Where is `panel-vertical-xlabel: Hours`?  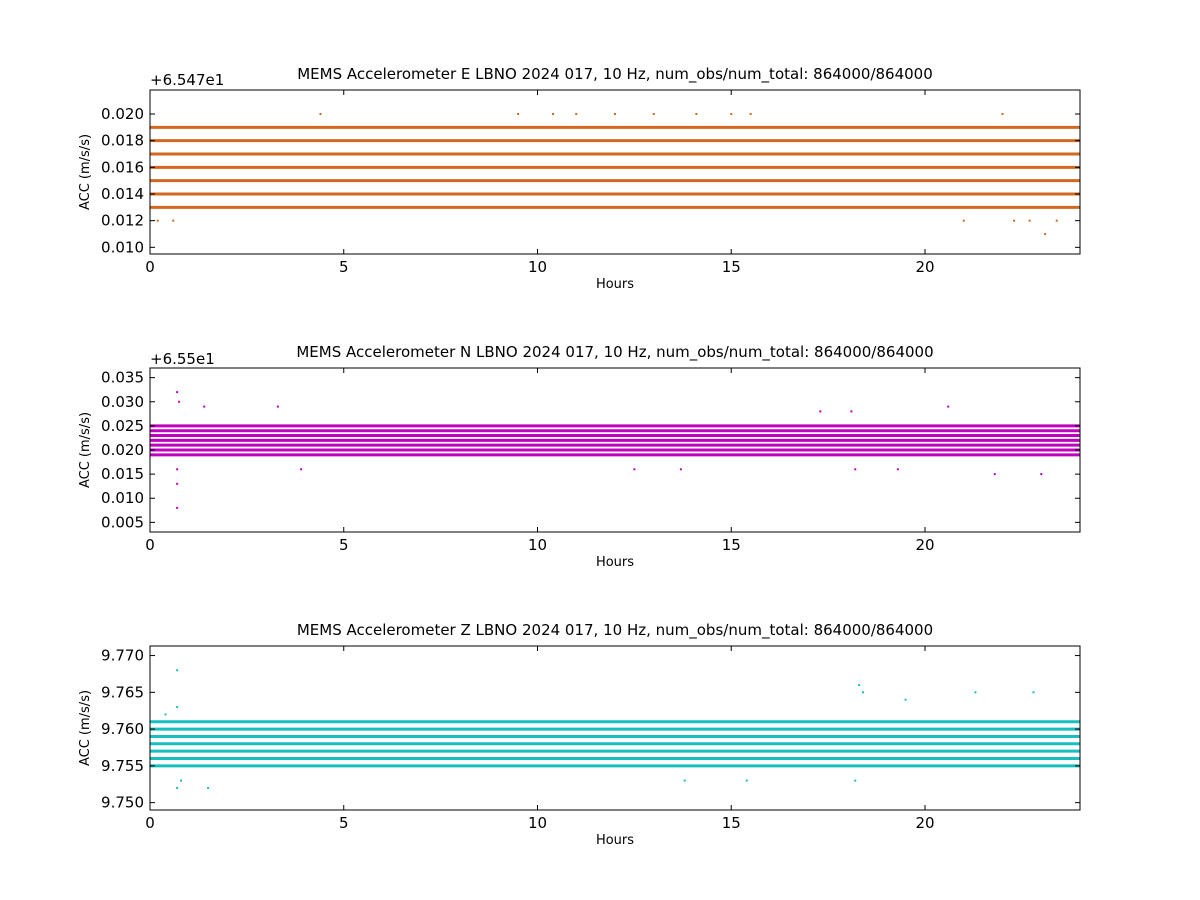
panel-vertical-xlabel: Hours is located at coordinates (615, 840).